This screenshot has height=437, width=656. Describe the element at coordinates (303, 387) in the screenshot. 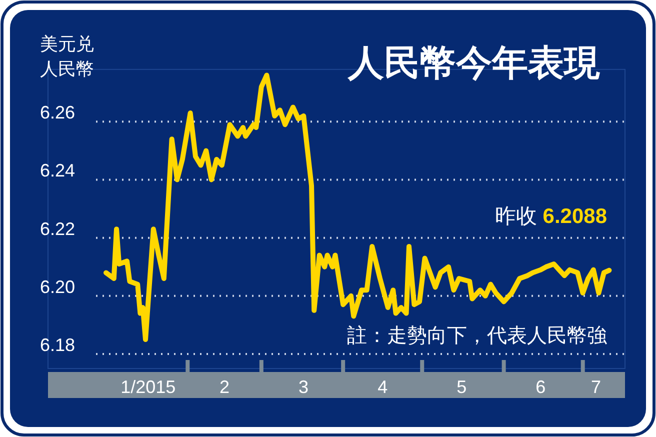

I see `x-tick-label: 3` at that location.